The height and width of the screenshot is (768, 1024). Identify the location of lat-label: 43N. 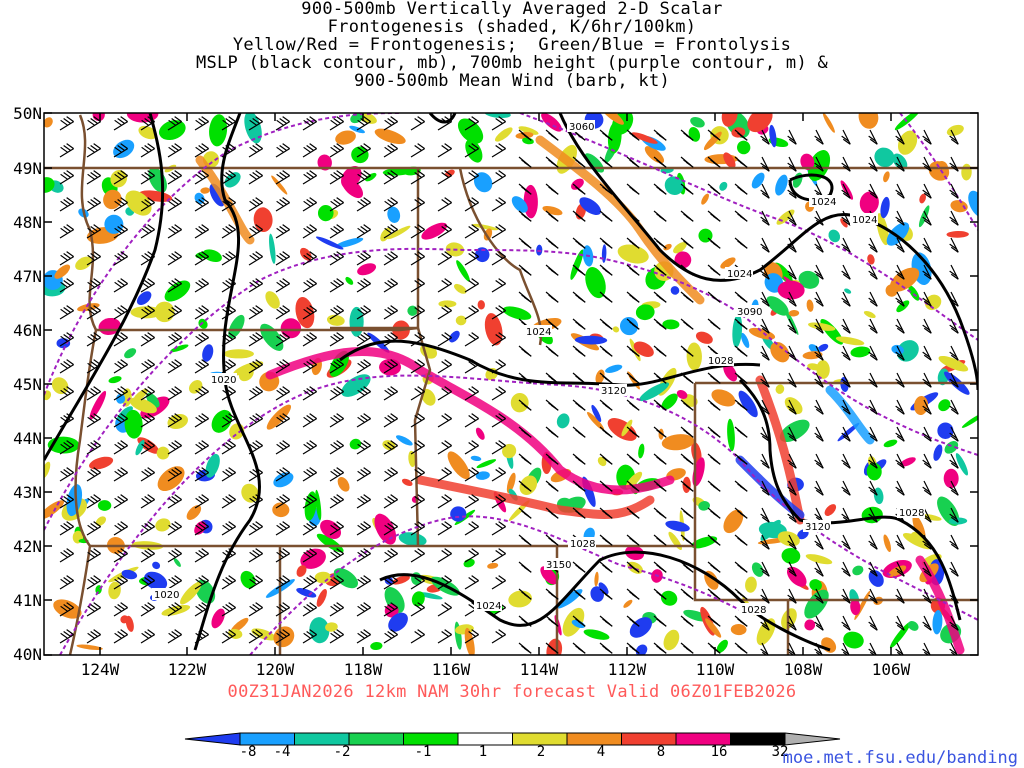
(27, 492).